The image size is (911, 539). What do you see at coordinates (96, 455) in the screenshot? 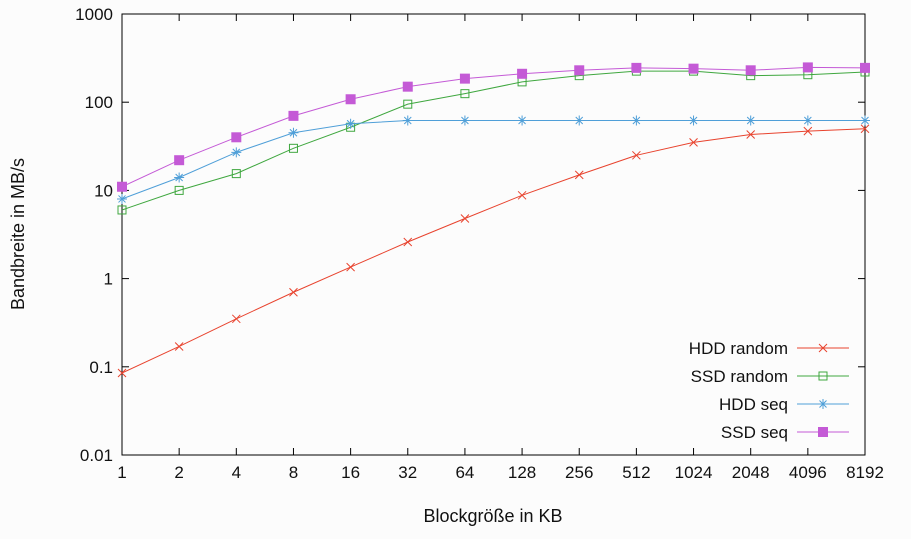
I see `y-tick-label: 0.01` at bounding box center [96, 455].